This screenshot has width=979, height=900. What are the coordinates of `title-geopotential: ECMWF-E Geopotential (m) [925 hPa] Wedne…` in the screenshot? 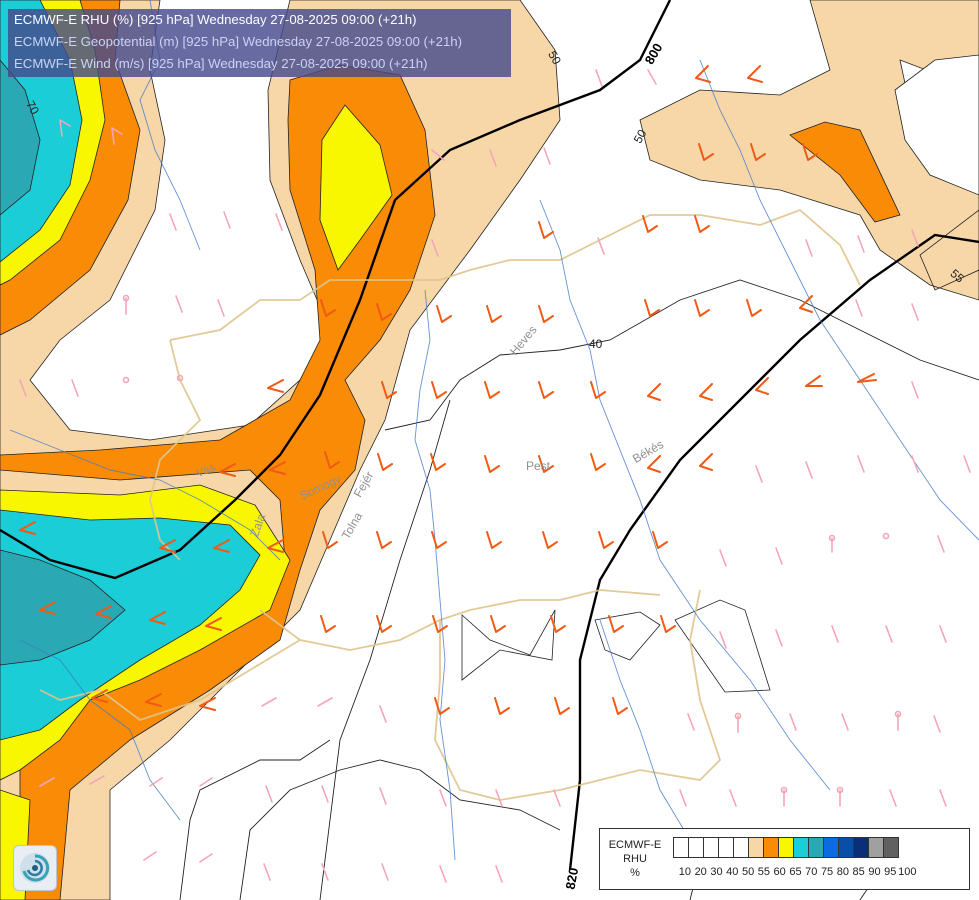 It's located at (238, 41).